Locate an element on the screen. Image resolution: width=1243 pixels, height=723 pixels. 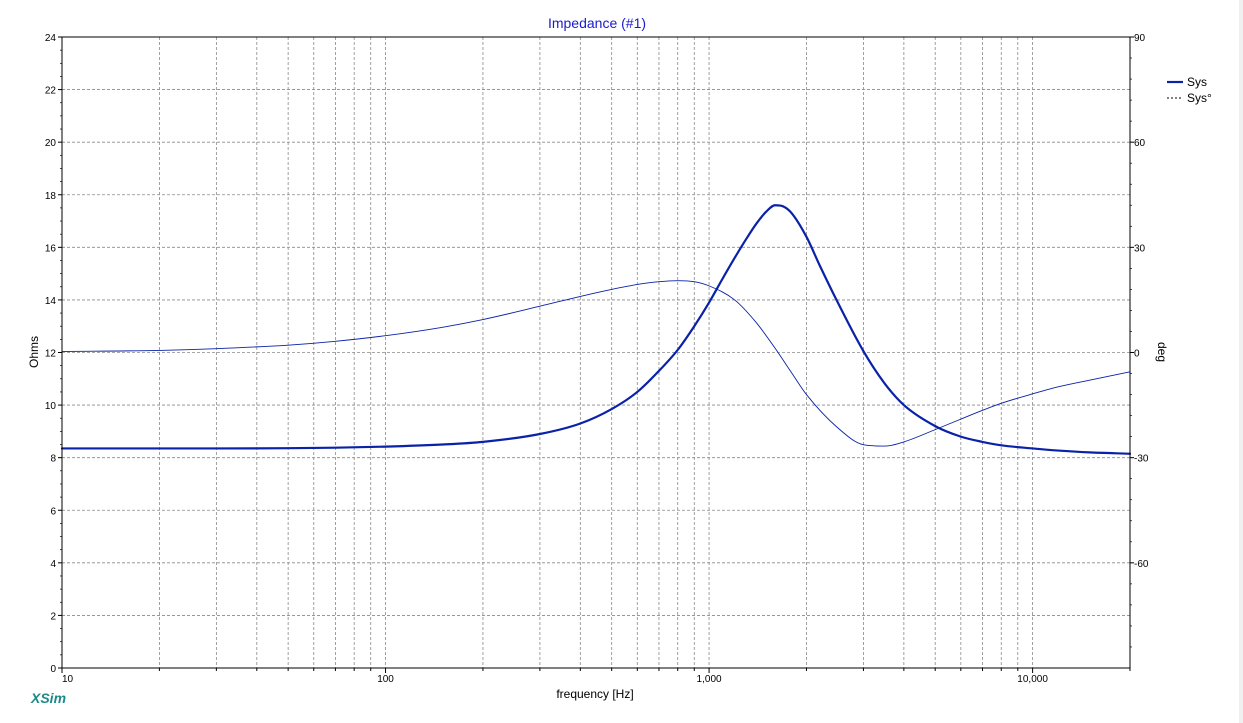
y-tick-label: 24 is located at coordinates (51, 38).